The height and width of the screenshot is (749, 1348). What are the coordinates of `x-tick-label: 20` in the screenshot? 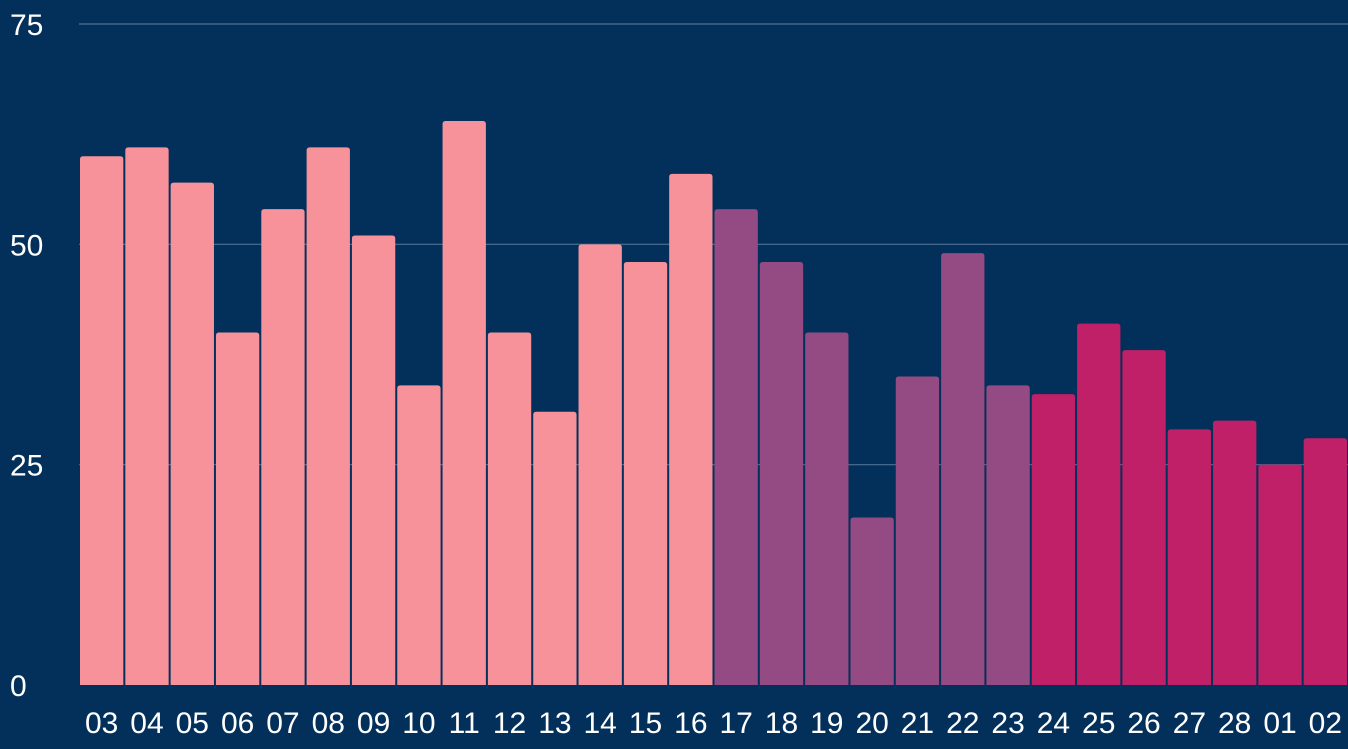 It's located at (871, 723).